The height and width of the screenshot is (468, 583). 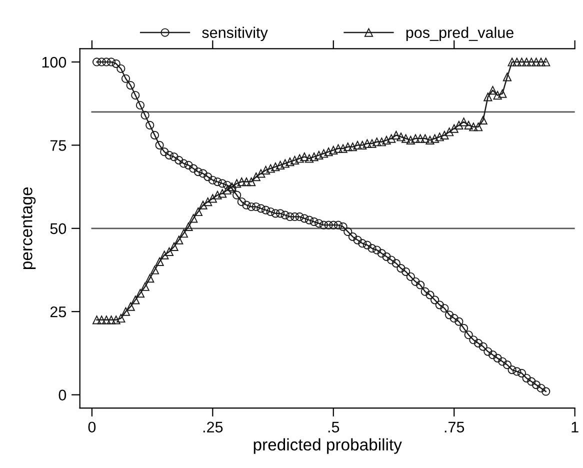 What do you see at coordinates (54, 62) in the screenshot?
I see `y-tick-label: 100` at bounding box center [54, 62].